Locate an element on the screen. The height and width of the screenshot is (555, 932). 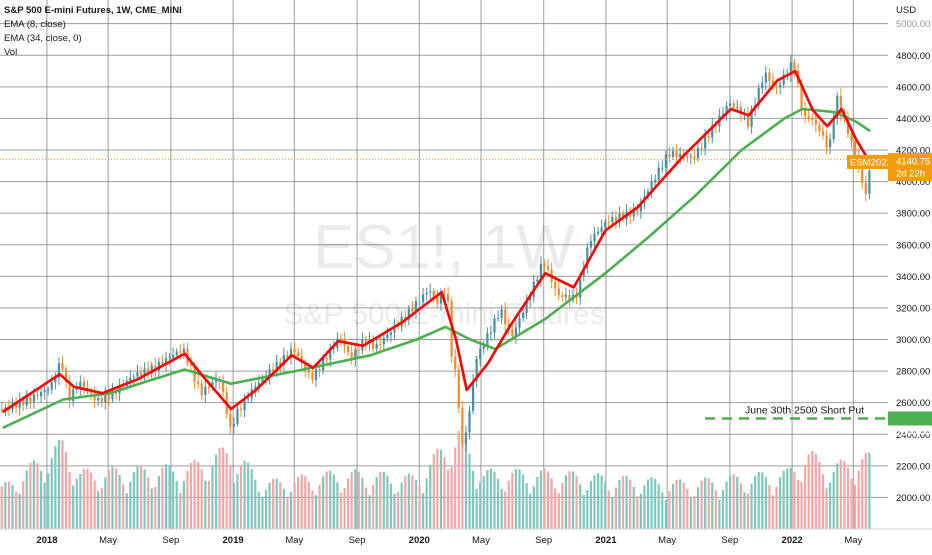
price-tag-value: 4140.75 is located at coordinates (913, 162).